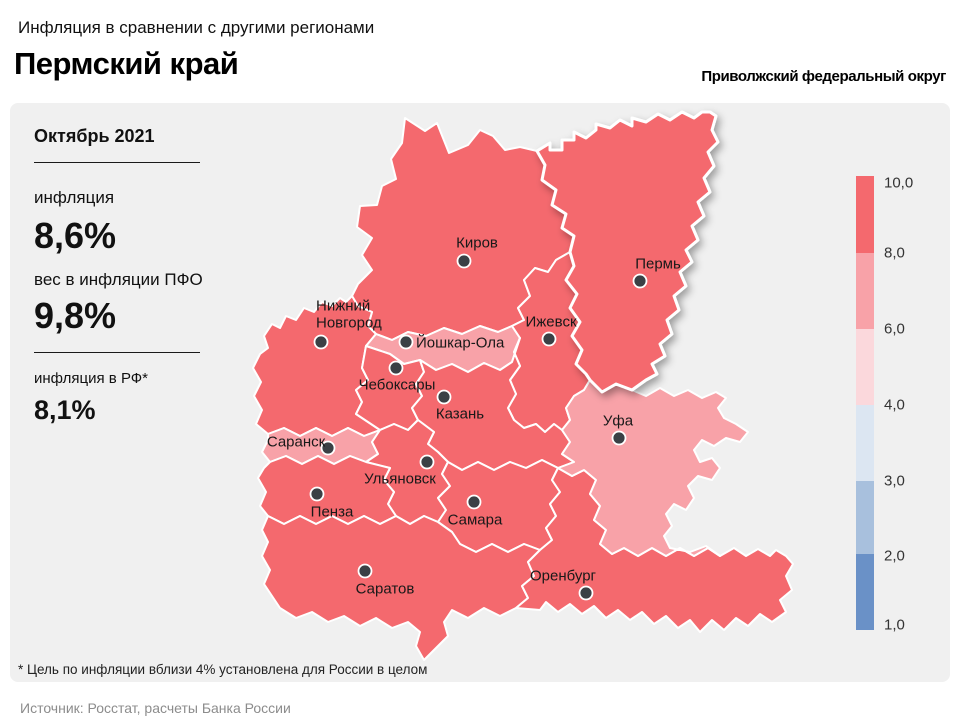  I want to click on page-title: Пермский край, so click(126, 63).